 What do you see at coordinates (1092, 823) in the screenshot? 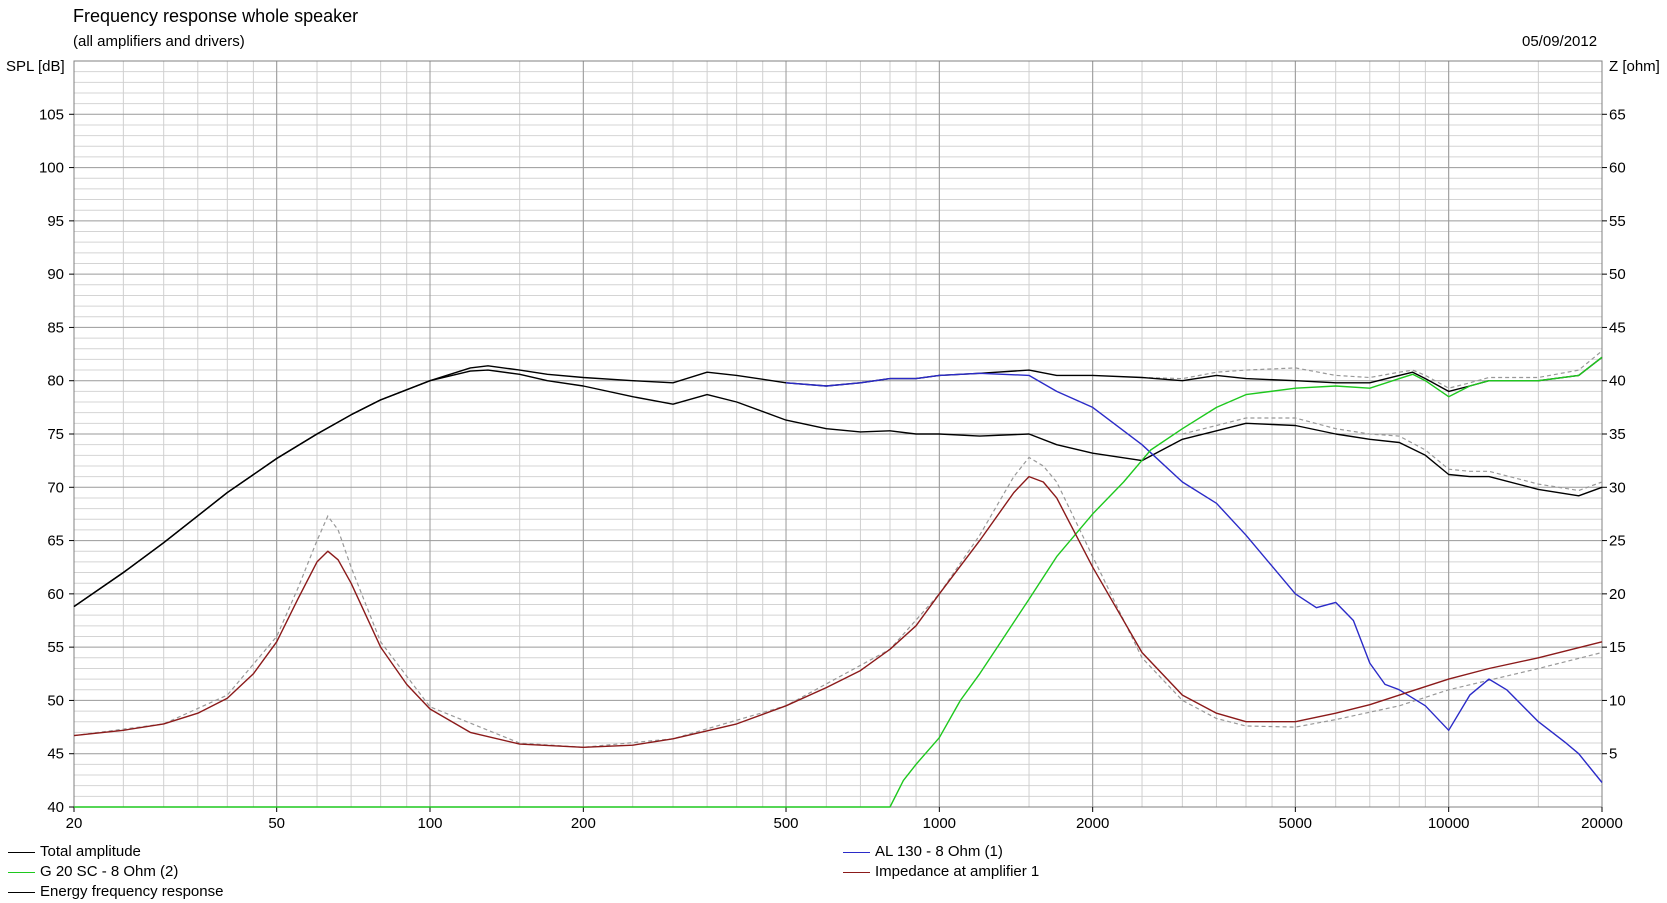
I see `x-tick-label: 2000` at bounding box center [1092, 823].